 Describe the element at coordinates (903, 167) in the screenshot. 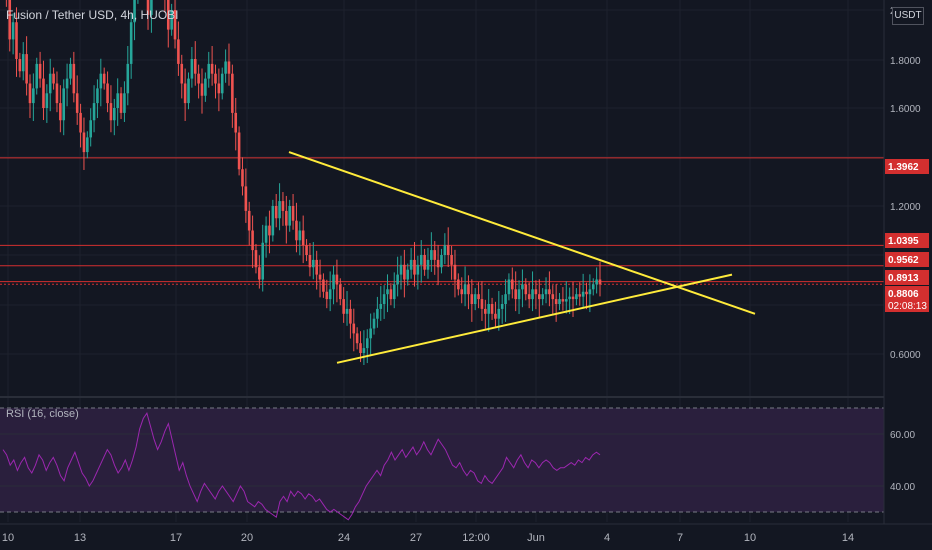

I see `price-tag-label: 1.3962` at that location.